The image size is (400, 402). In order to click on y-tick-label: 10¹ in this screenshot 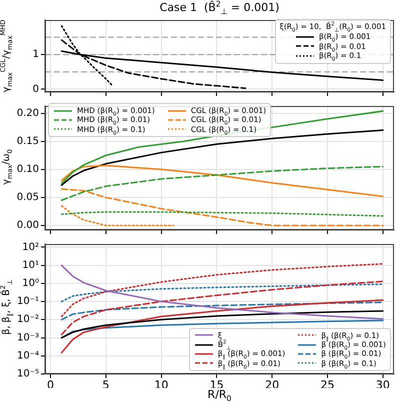, I will do `click(30, 265)`.